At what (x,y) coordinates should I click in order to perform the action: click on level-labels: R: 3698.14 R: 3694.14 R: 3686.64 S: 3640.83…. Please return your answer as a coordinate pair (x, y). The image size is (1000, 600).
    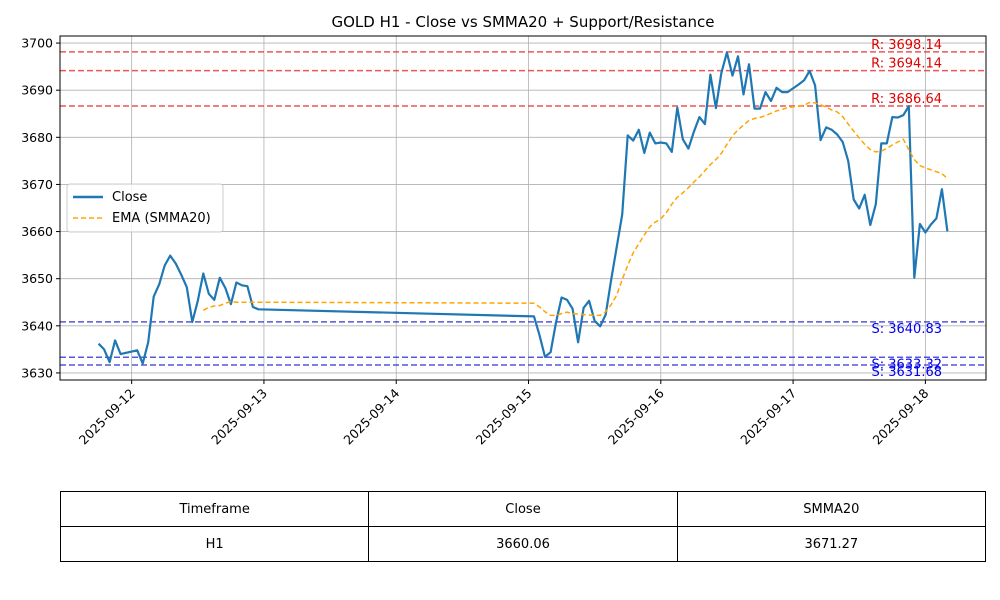
    Looking at the image, I should click on (906, 209).